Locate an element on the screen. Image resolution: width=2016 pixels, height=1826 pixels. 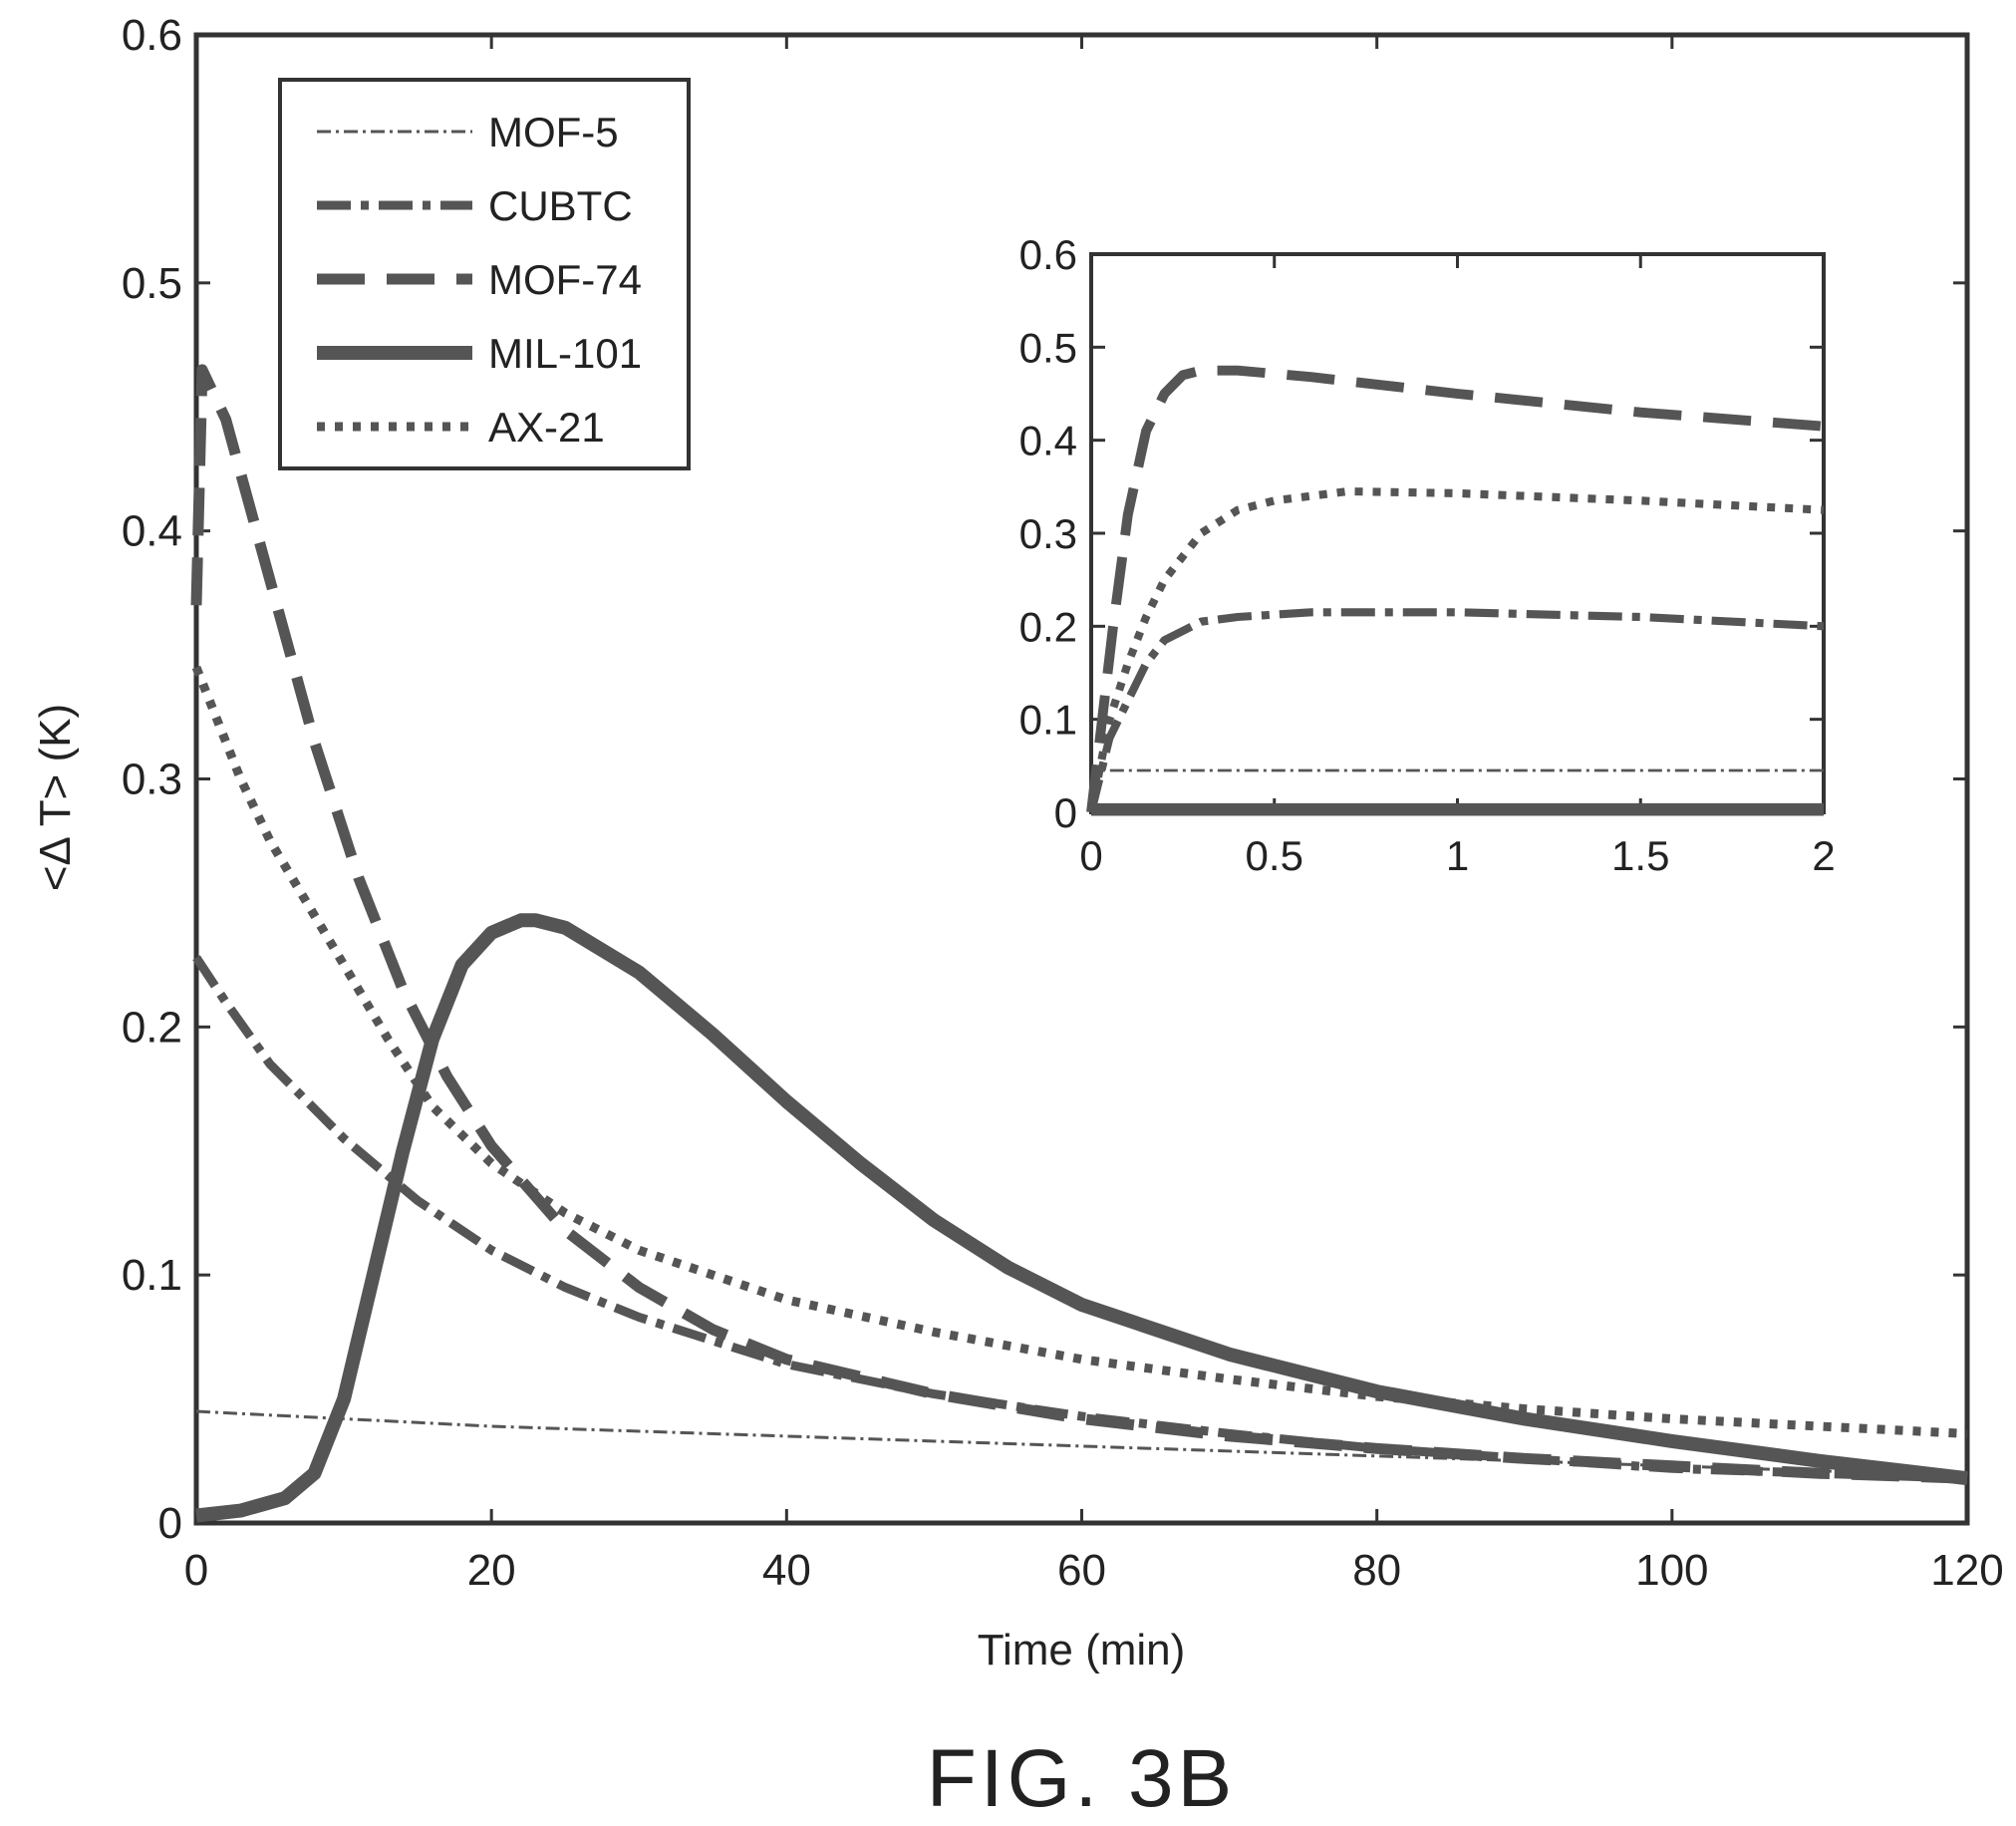
legend-label-cubtc: CUBTC is located at coordinates (561, 205).